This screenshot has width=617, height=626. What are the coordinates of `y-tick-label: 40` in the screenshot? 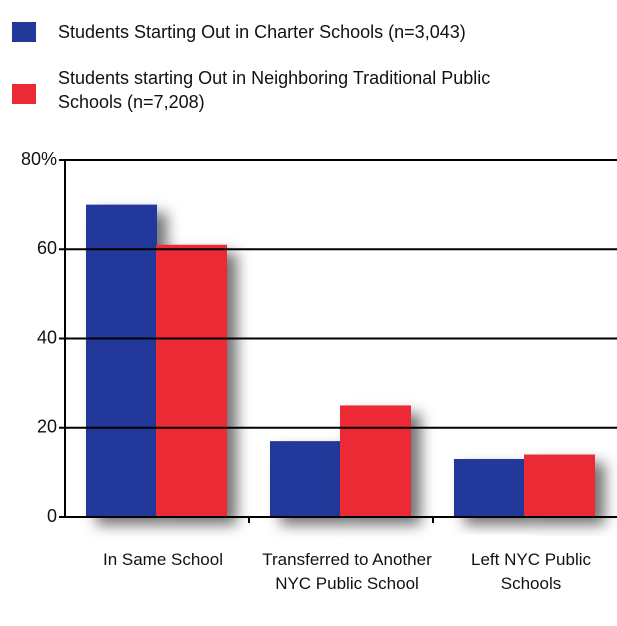 It's located at (47, 337).